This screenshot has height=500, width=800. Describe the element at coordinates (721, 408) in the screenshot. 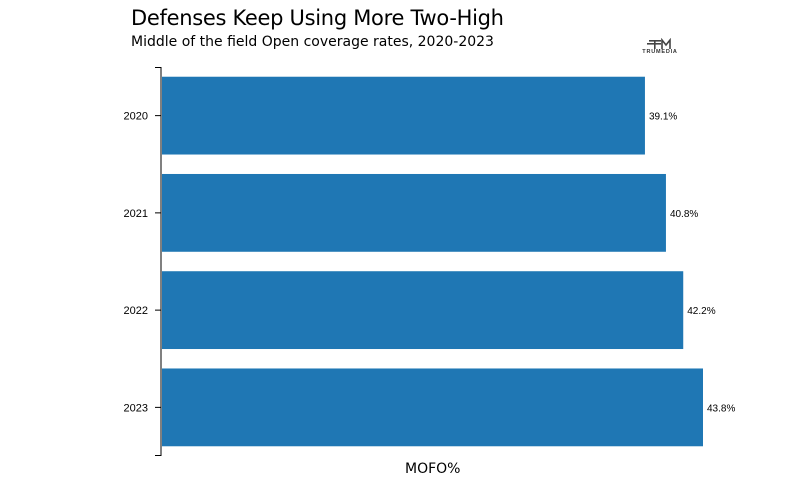

I see `data-label-2023: 43.8%` at that location.